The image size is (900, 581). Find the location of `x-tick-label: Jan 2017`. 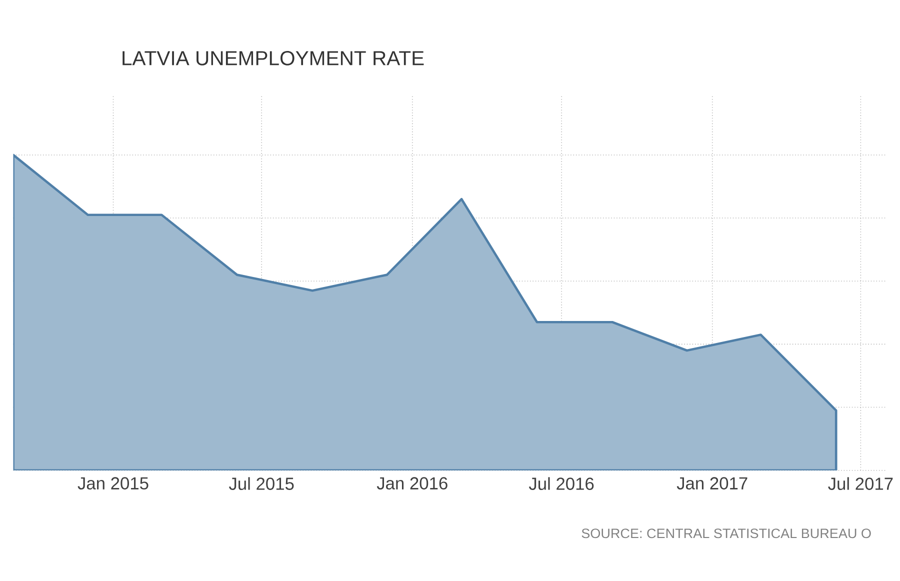

x-tick-label: Jan 2017 is located at coordinates (712, 483).